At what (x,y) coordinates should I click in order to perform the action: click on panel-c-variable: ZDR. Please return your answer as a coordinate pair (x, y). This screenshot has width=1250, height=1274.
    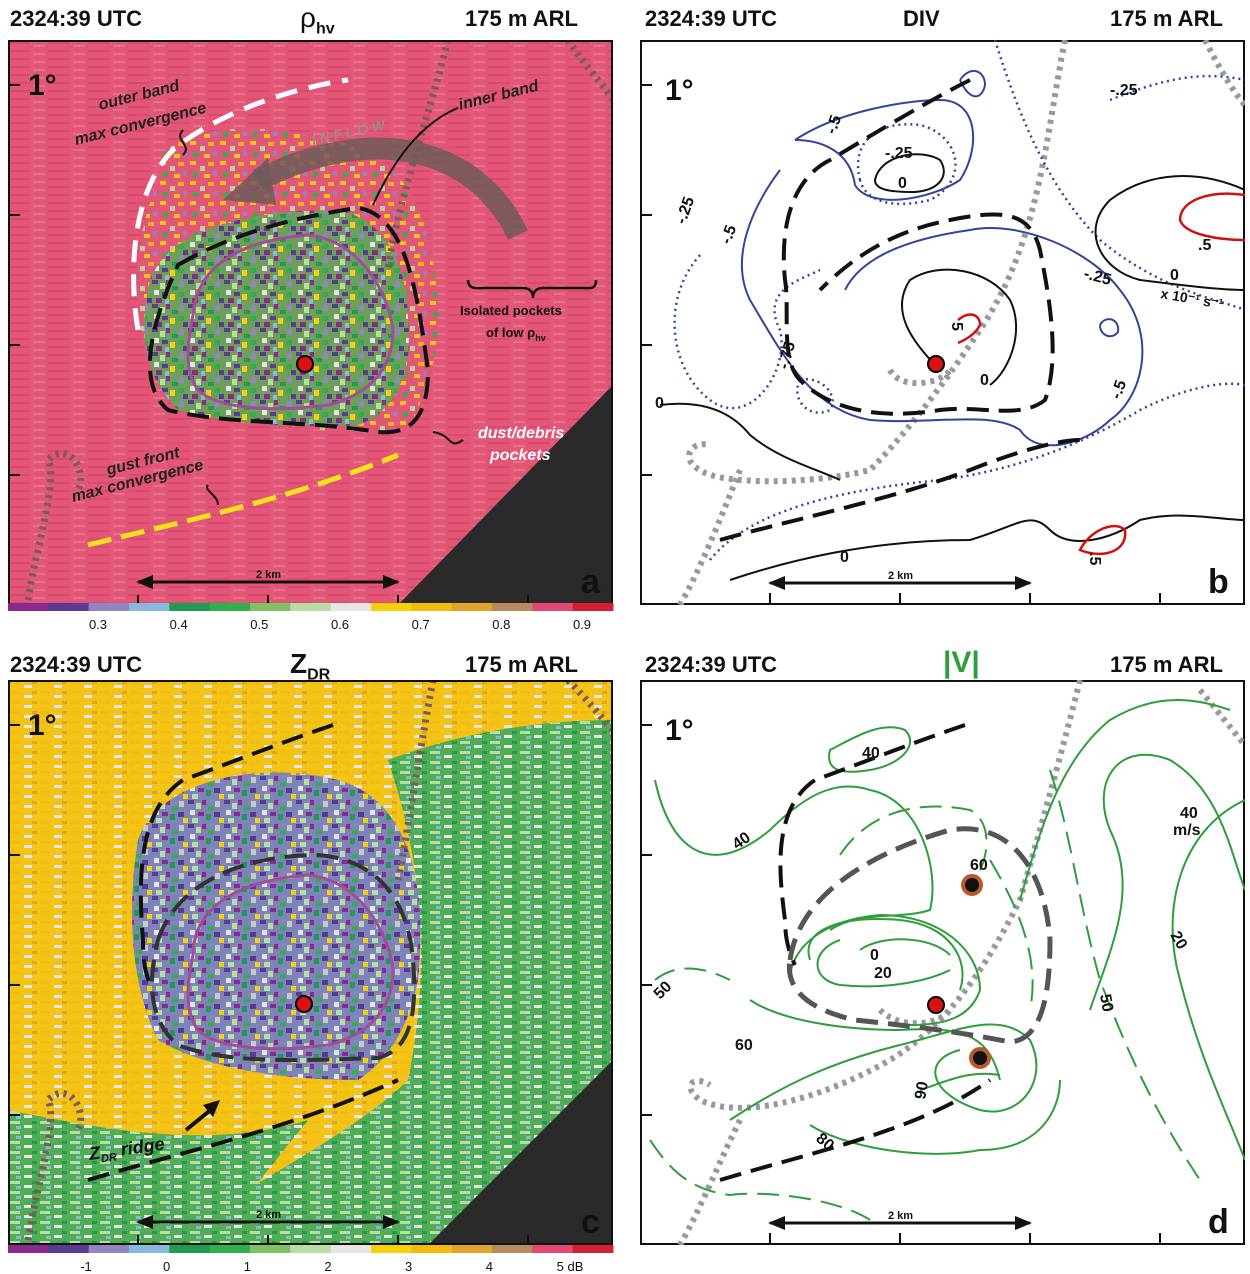
    Looking at the image, I should click on (310, 666).